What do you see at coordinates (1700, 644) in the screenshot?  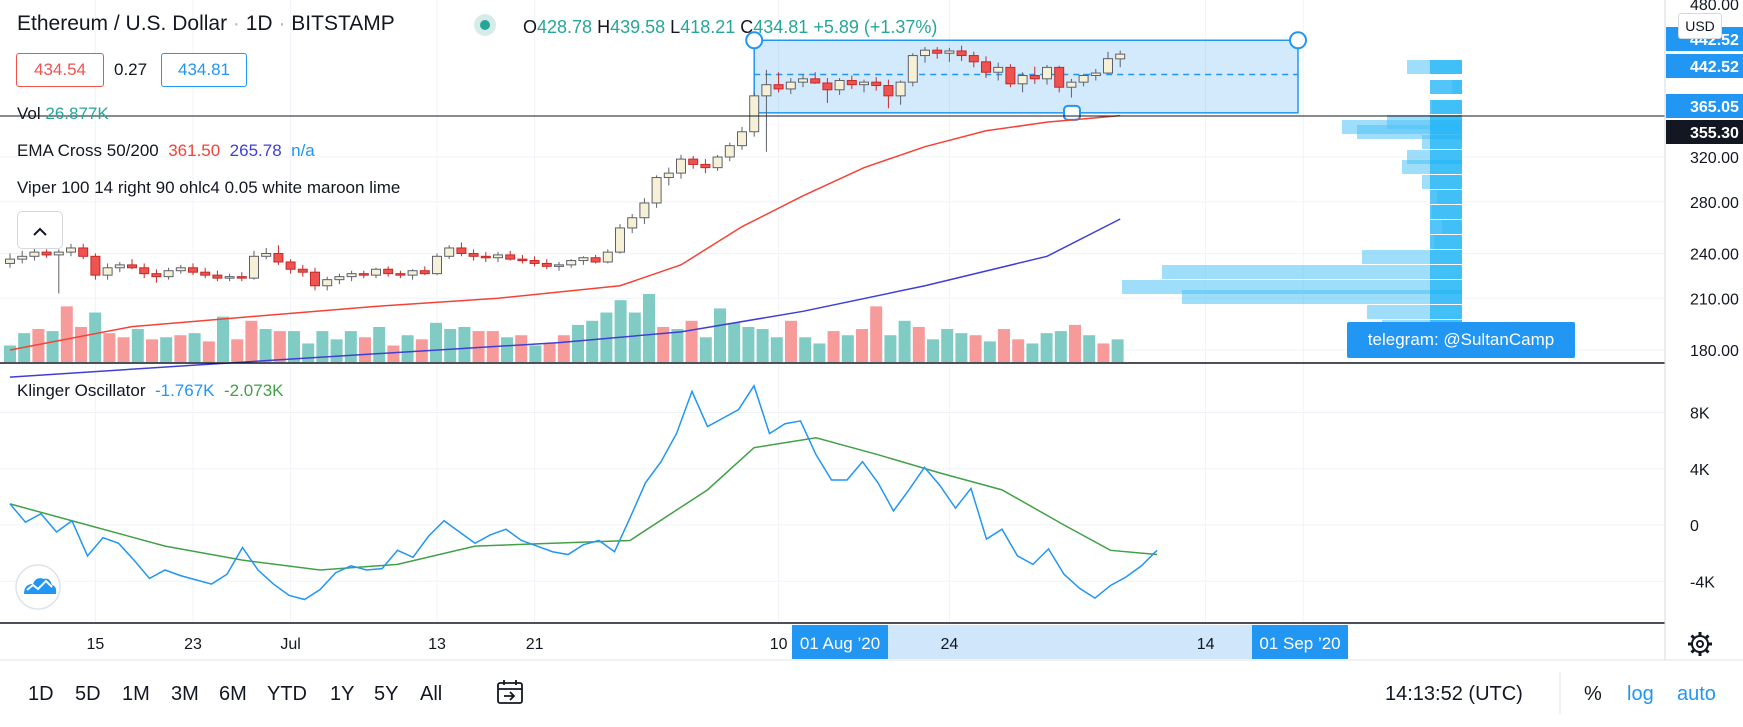 I see `gear-icon` at bounding box center [1700, 644].